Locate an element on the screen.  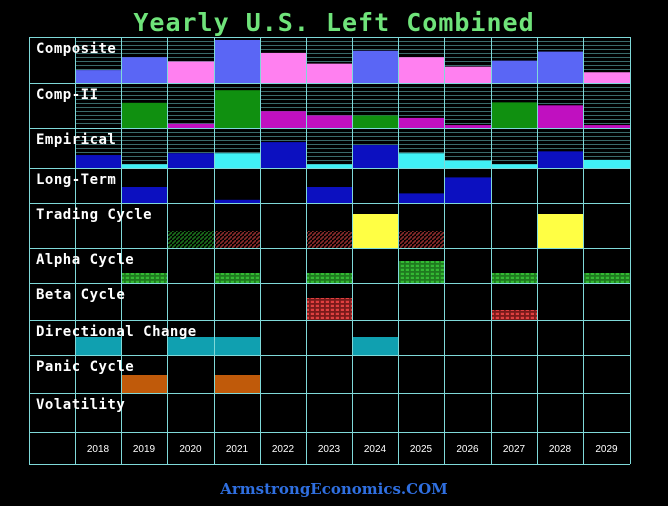
year-label-2019: 2019 is located at coordinates (144, 449).